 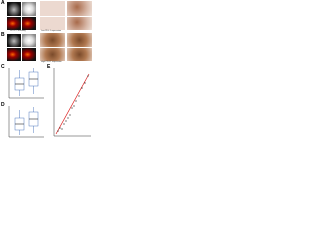 I want to click on panel-label: C, so click(x=3, y=67).